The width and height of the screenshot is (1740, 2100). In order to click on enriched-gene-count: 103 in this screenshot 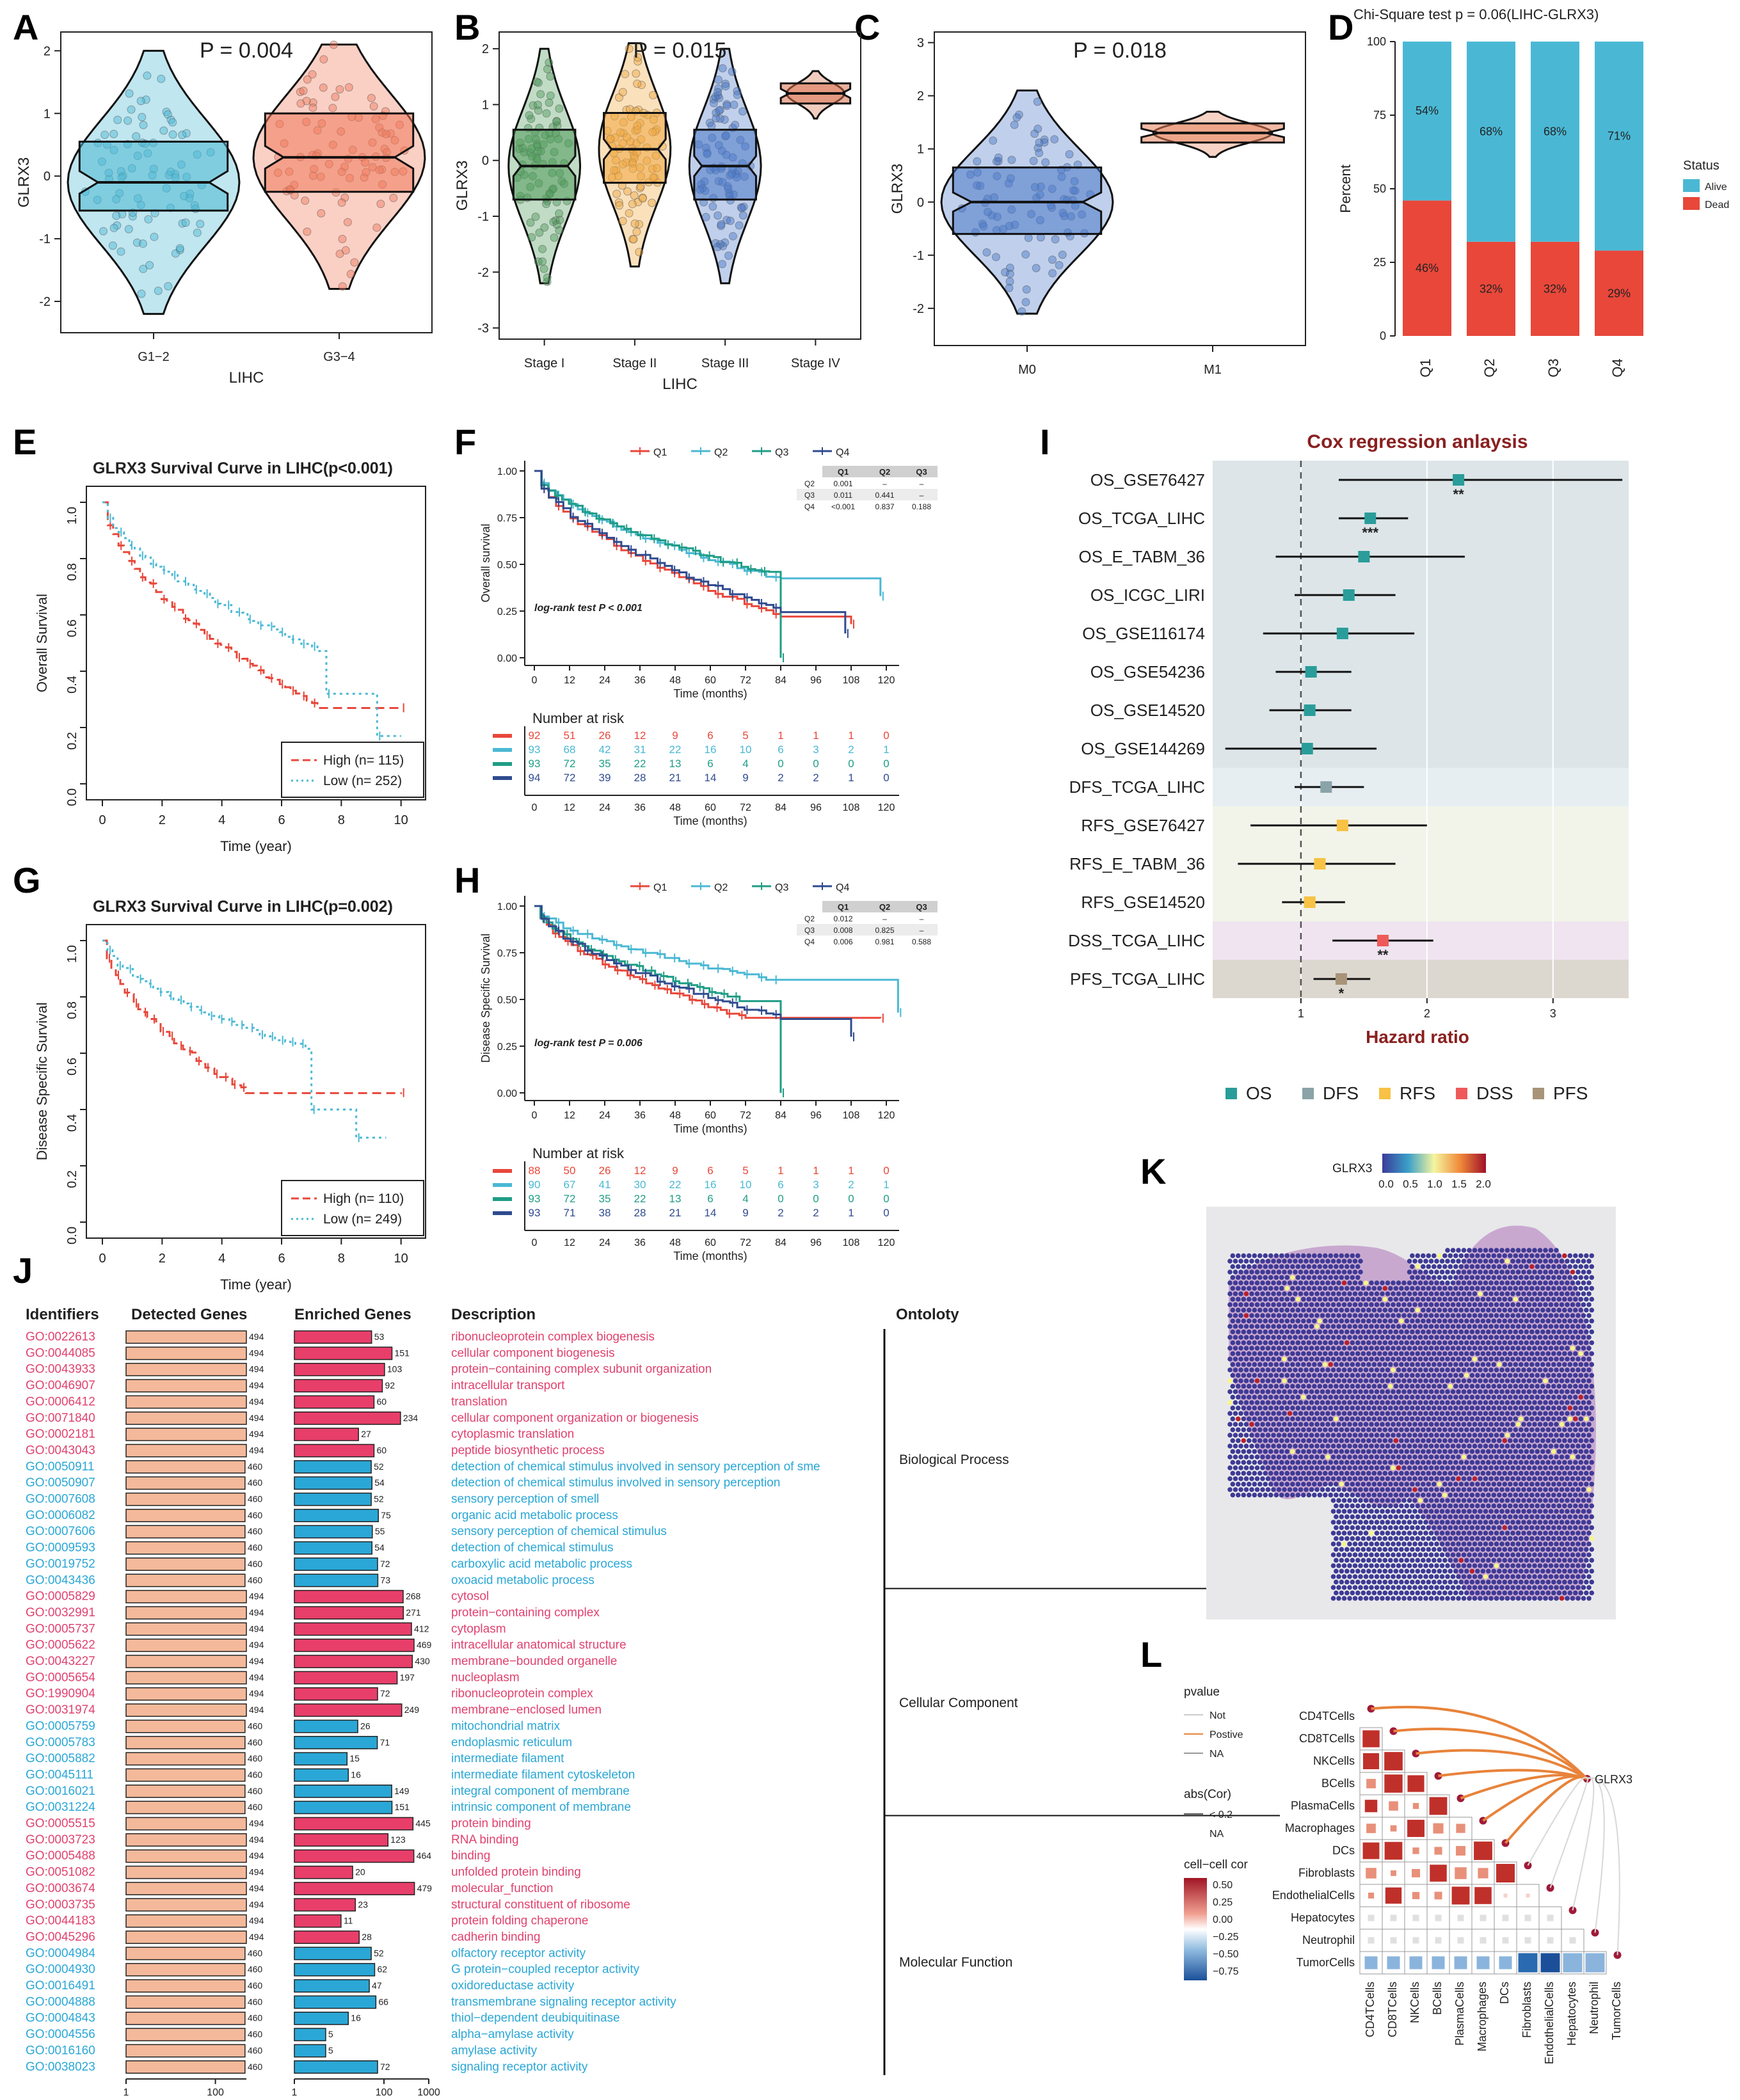, I will do `click(395, 1369)`.